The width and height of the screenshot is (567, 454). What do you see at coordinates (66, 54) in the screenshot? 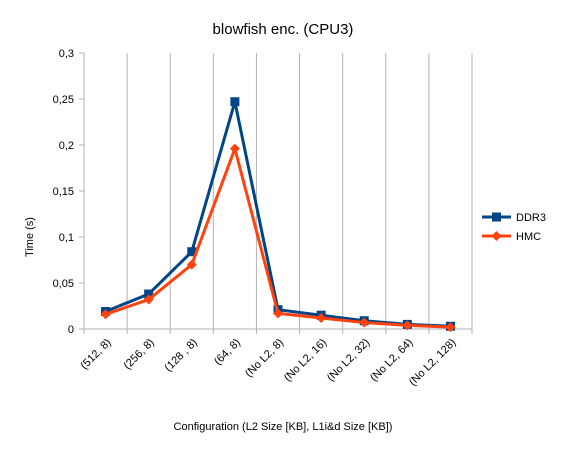
I see `y-tick-label: 0,3` at bounding box center [66, 54].